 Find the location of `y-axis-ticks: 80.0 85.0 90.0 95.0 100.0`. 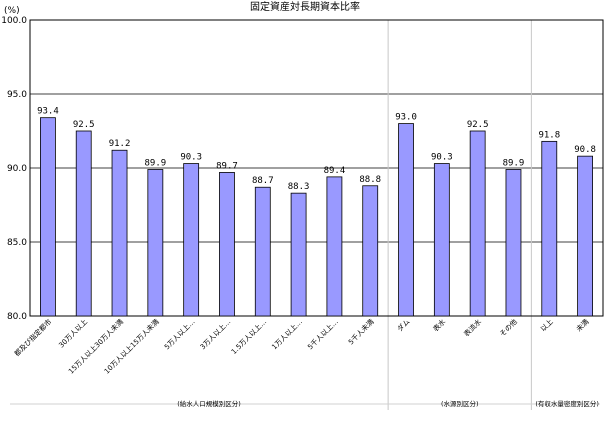

y-axis-ticks: 80.0 85.0 90.0 95.0 100.0 is located at coordinates (14, 169).